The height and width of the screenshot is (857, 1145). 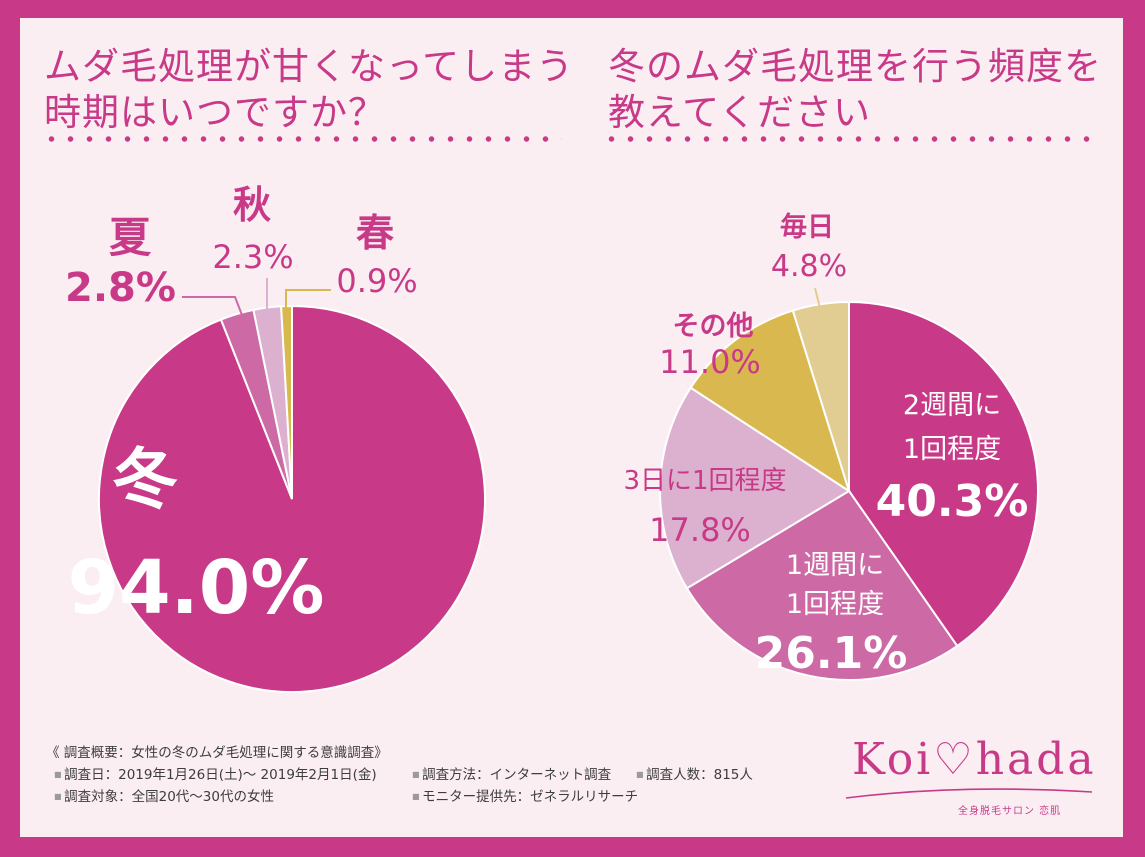 What do you see at coordinates (130, 237) in the screenshot?
I see `label-summer: 夏` at bounding box center [130, 237].